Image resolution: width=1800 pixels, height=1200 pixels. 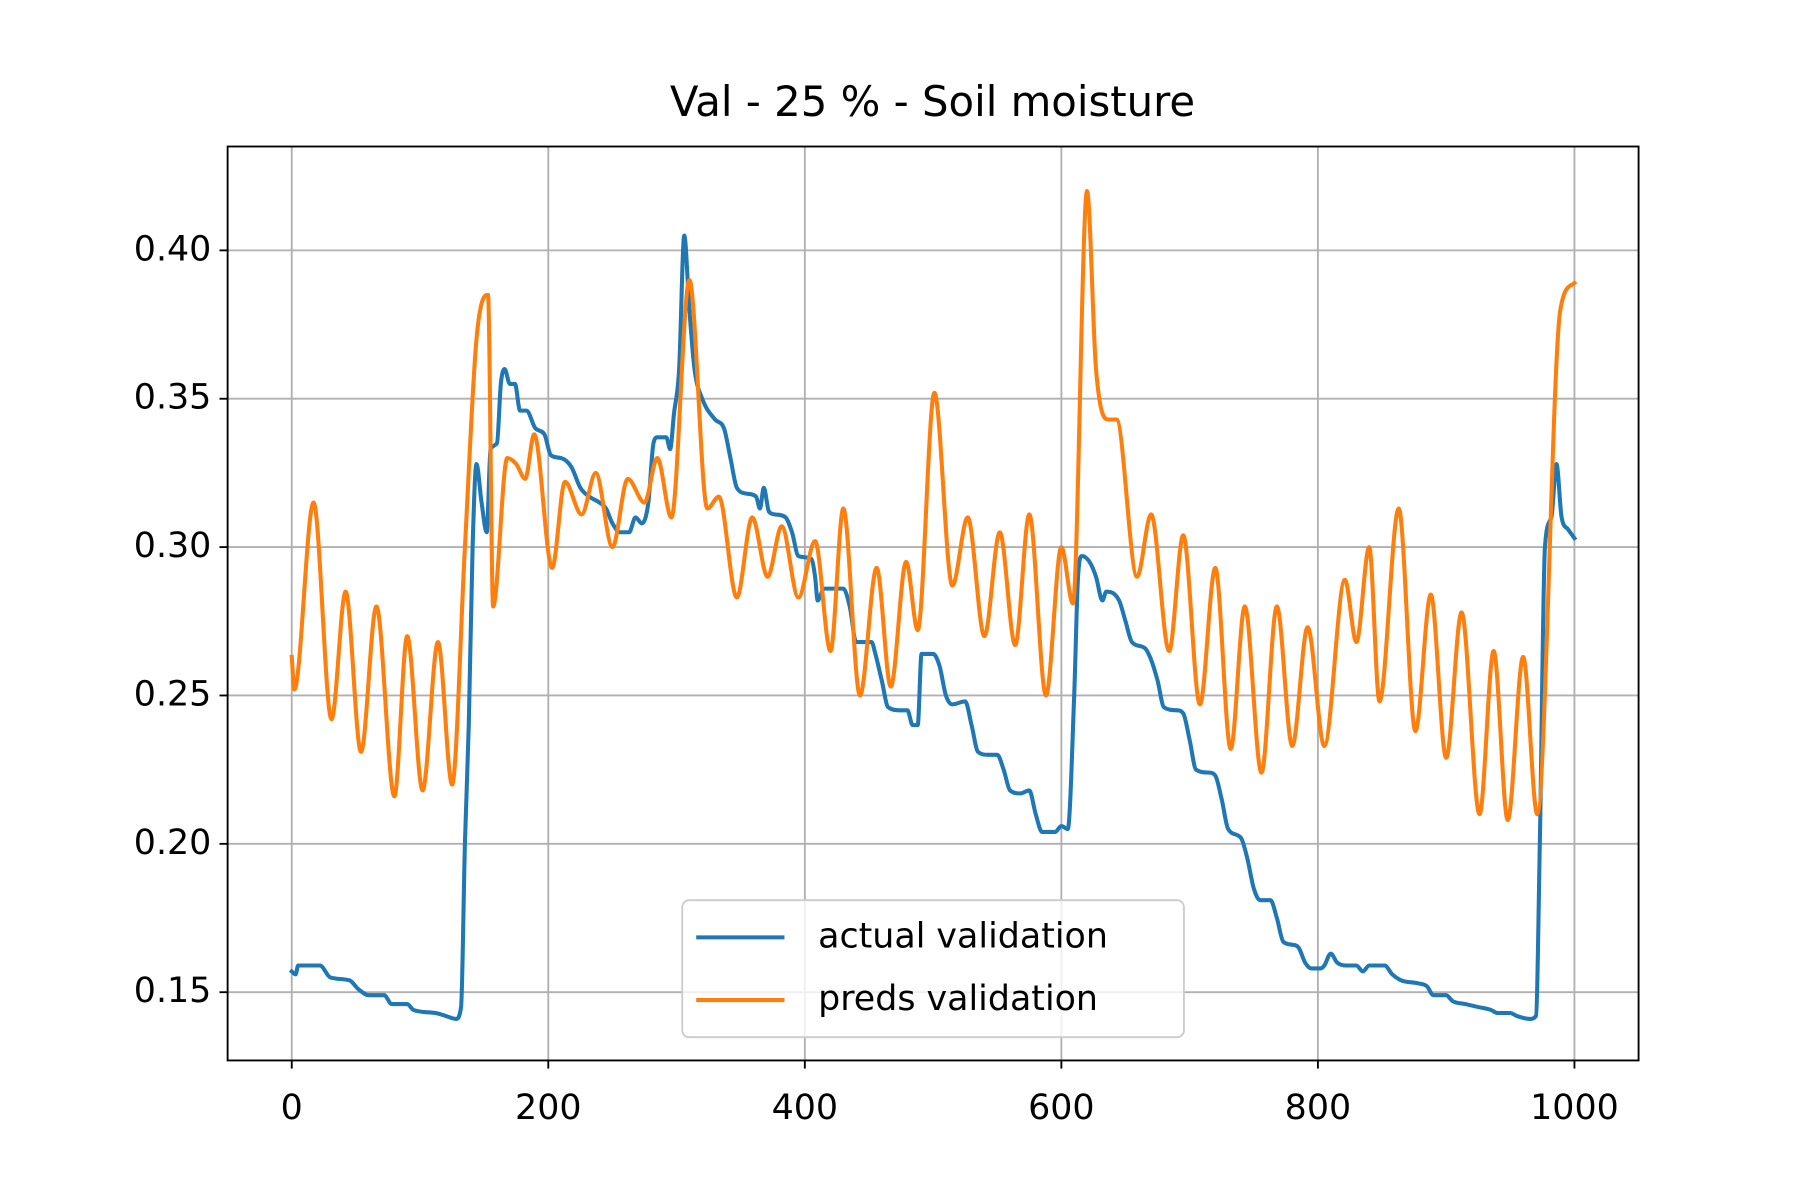 I want to click on y-tick-label: 0.40, so click(x=173, y=249).